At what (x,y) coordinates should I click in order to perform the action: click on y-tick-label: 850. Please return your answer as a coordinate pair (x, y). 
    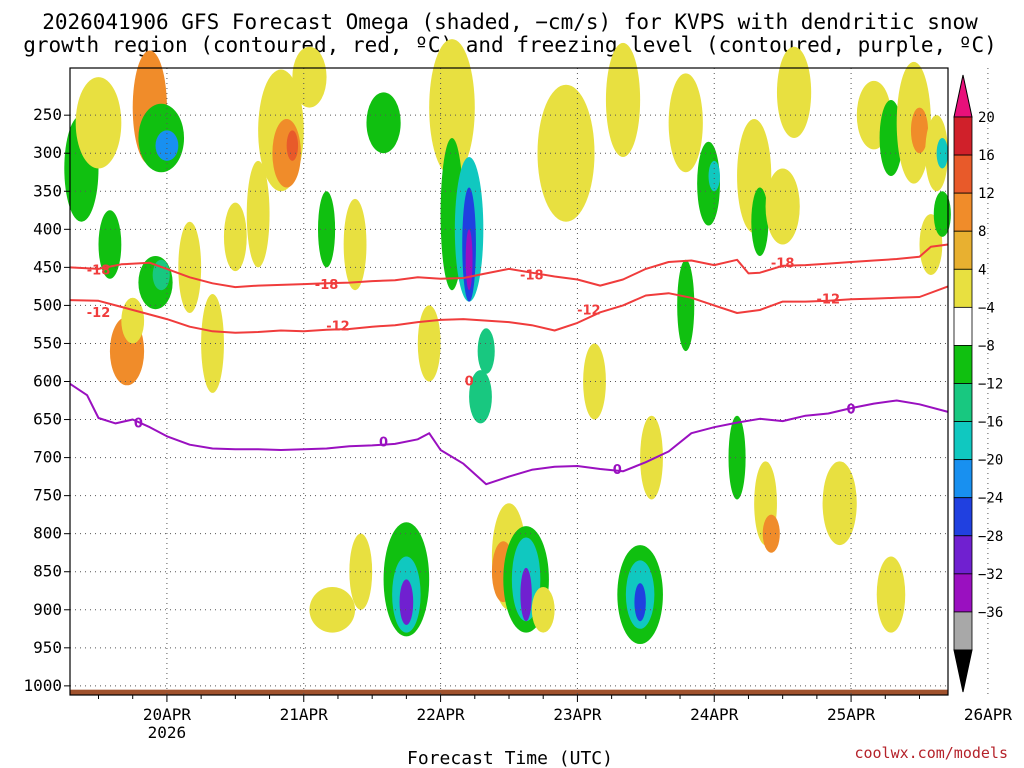
    Looking at the image, I should click on (47, 571).